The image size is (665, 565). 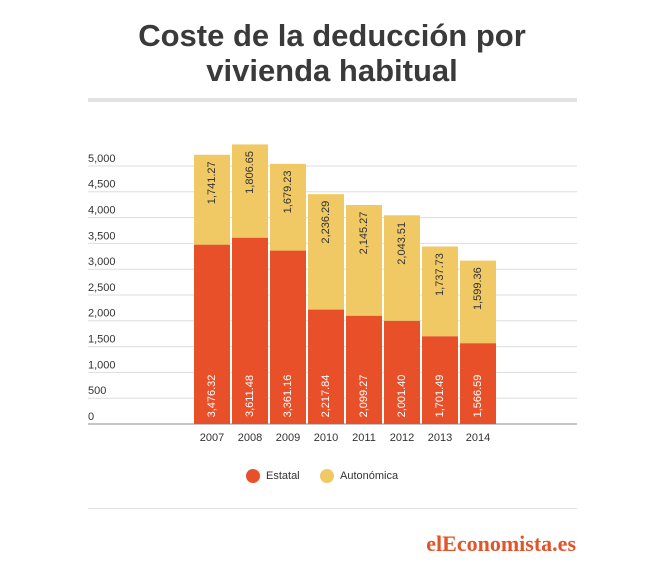 I want to click on y-tick-label: 3,500, so click(x=102, y=236).